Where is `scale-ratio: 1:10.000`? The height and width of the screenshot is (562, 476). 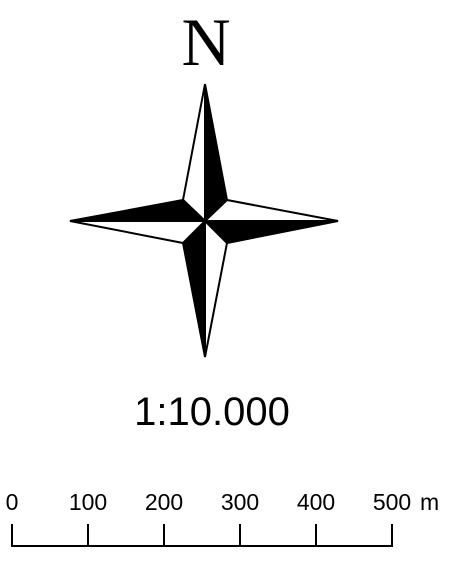
scale-ratio: 1:10.000 is located at coordinates (212, 412).